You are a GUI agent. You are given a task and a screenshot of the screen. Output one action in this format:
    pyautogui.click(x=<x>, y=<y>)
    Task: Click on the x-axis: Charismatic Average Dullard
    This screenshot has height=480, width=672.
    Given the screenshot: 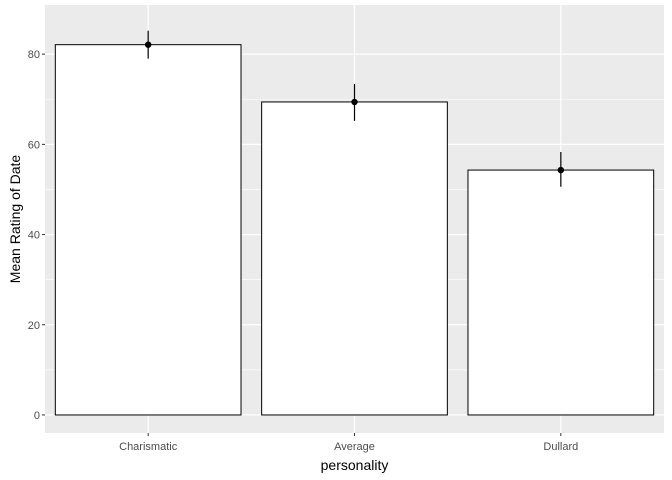 What is the action you would take?
    pyautogui.click(x=348, y=443)
    